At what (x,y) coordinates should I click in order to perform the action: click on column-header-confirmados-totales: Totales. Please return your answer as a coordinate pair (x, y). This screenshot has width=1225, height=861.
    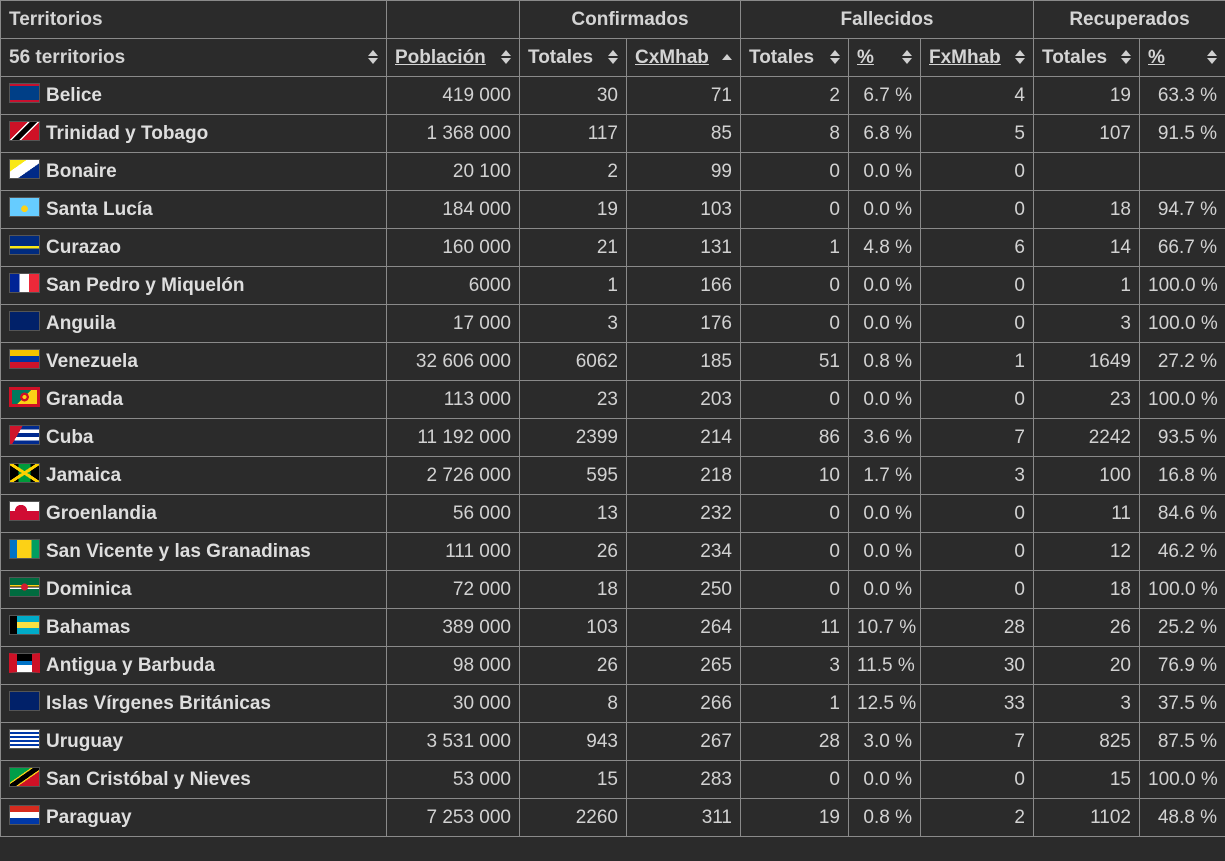
    Looking at the image, I should click on (573, 57).